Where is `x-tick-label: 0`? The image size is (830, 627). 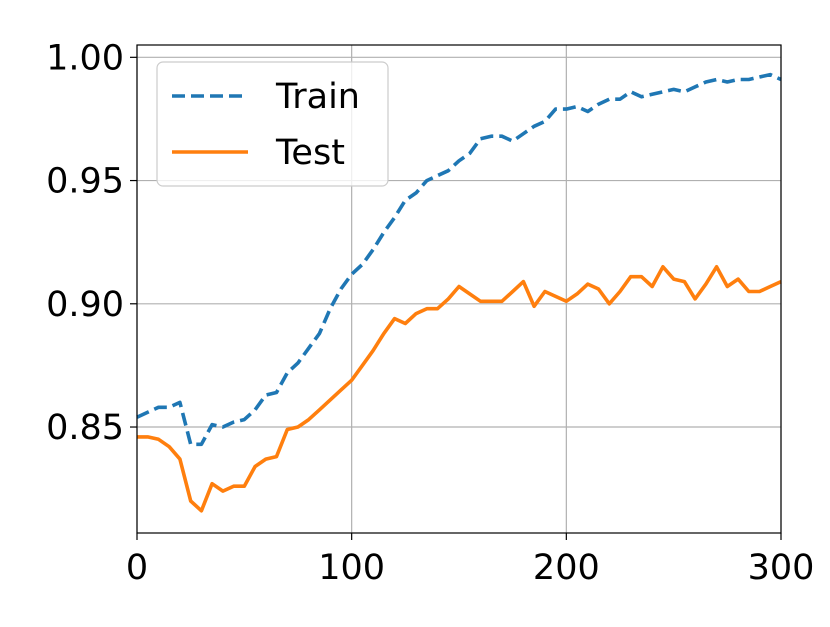
x-tick-label: 0 is located at coordinates (137, 568).